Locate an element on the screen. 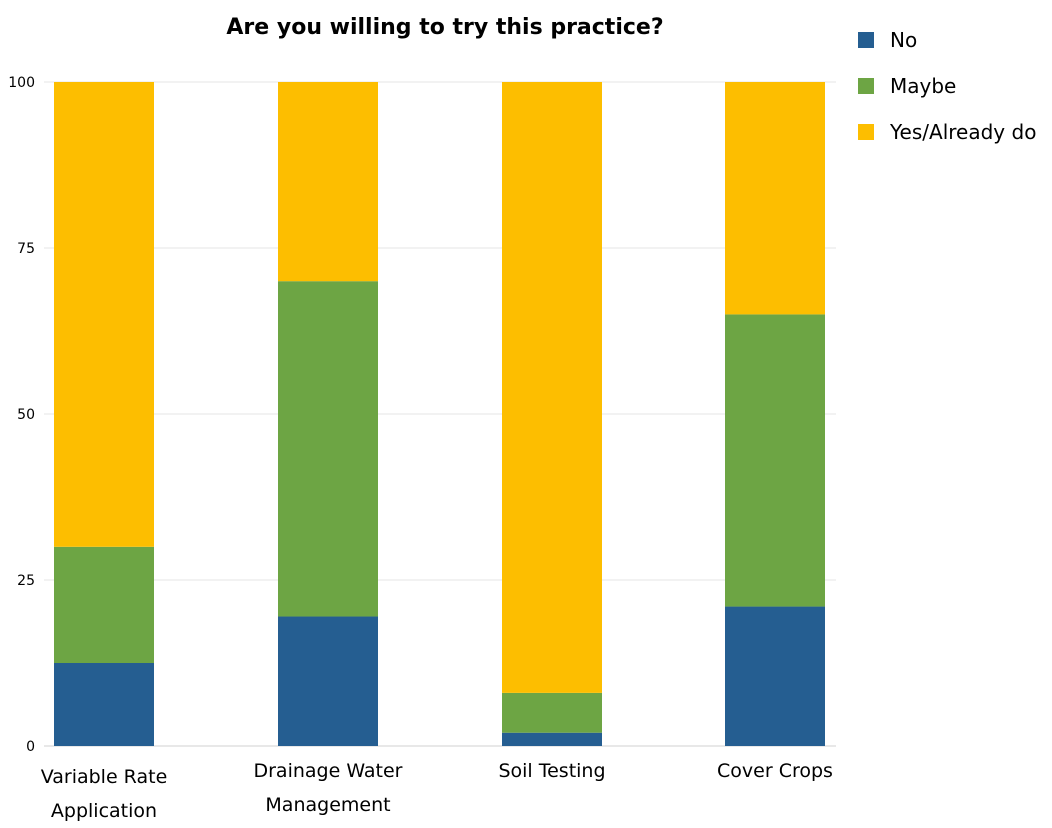  legend-label: No is located at coordinates (903, 40).